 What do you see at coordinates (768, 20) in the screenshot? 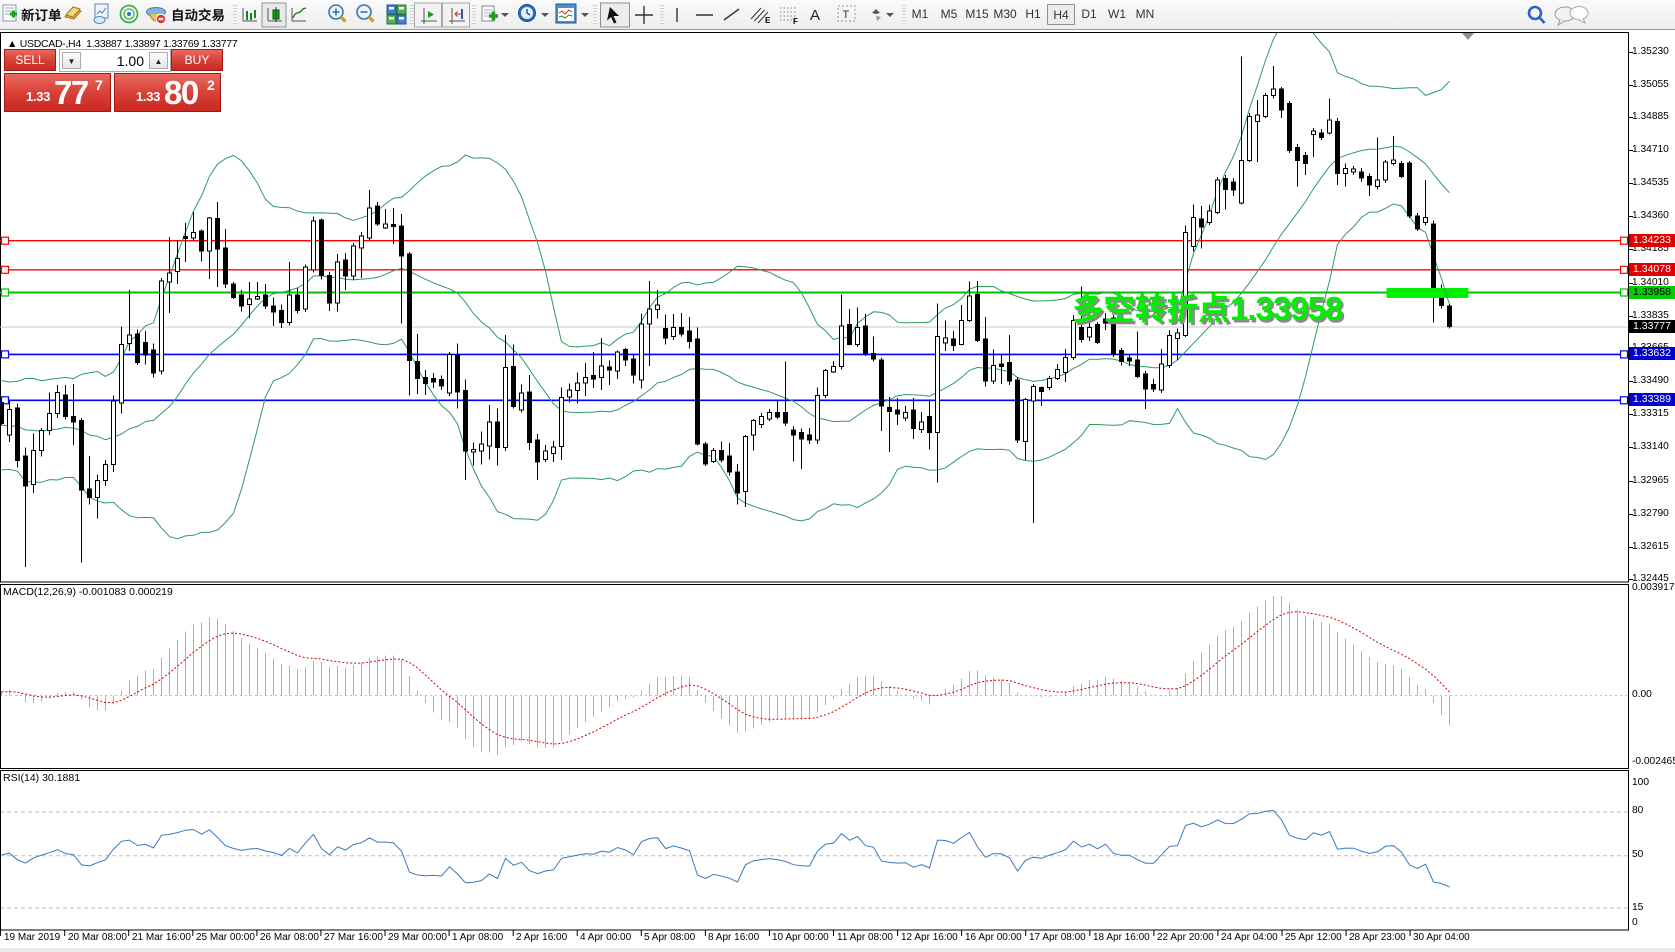
I see `svg-text: E` at bounding box center [768, 20].